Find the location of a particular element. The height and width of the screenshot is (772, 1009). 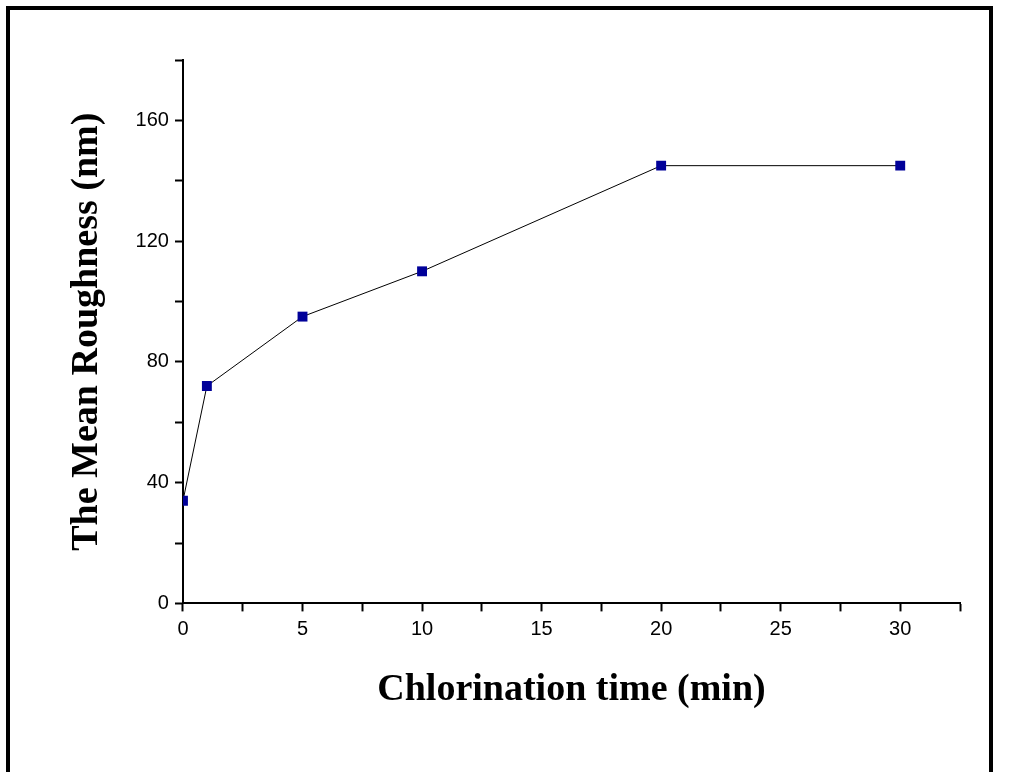

x-tick-label: 20 is located at coordinates (661, 627).